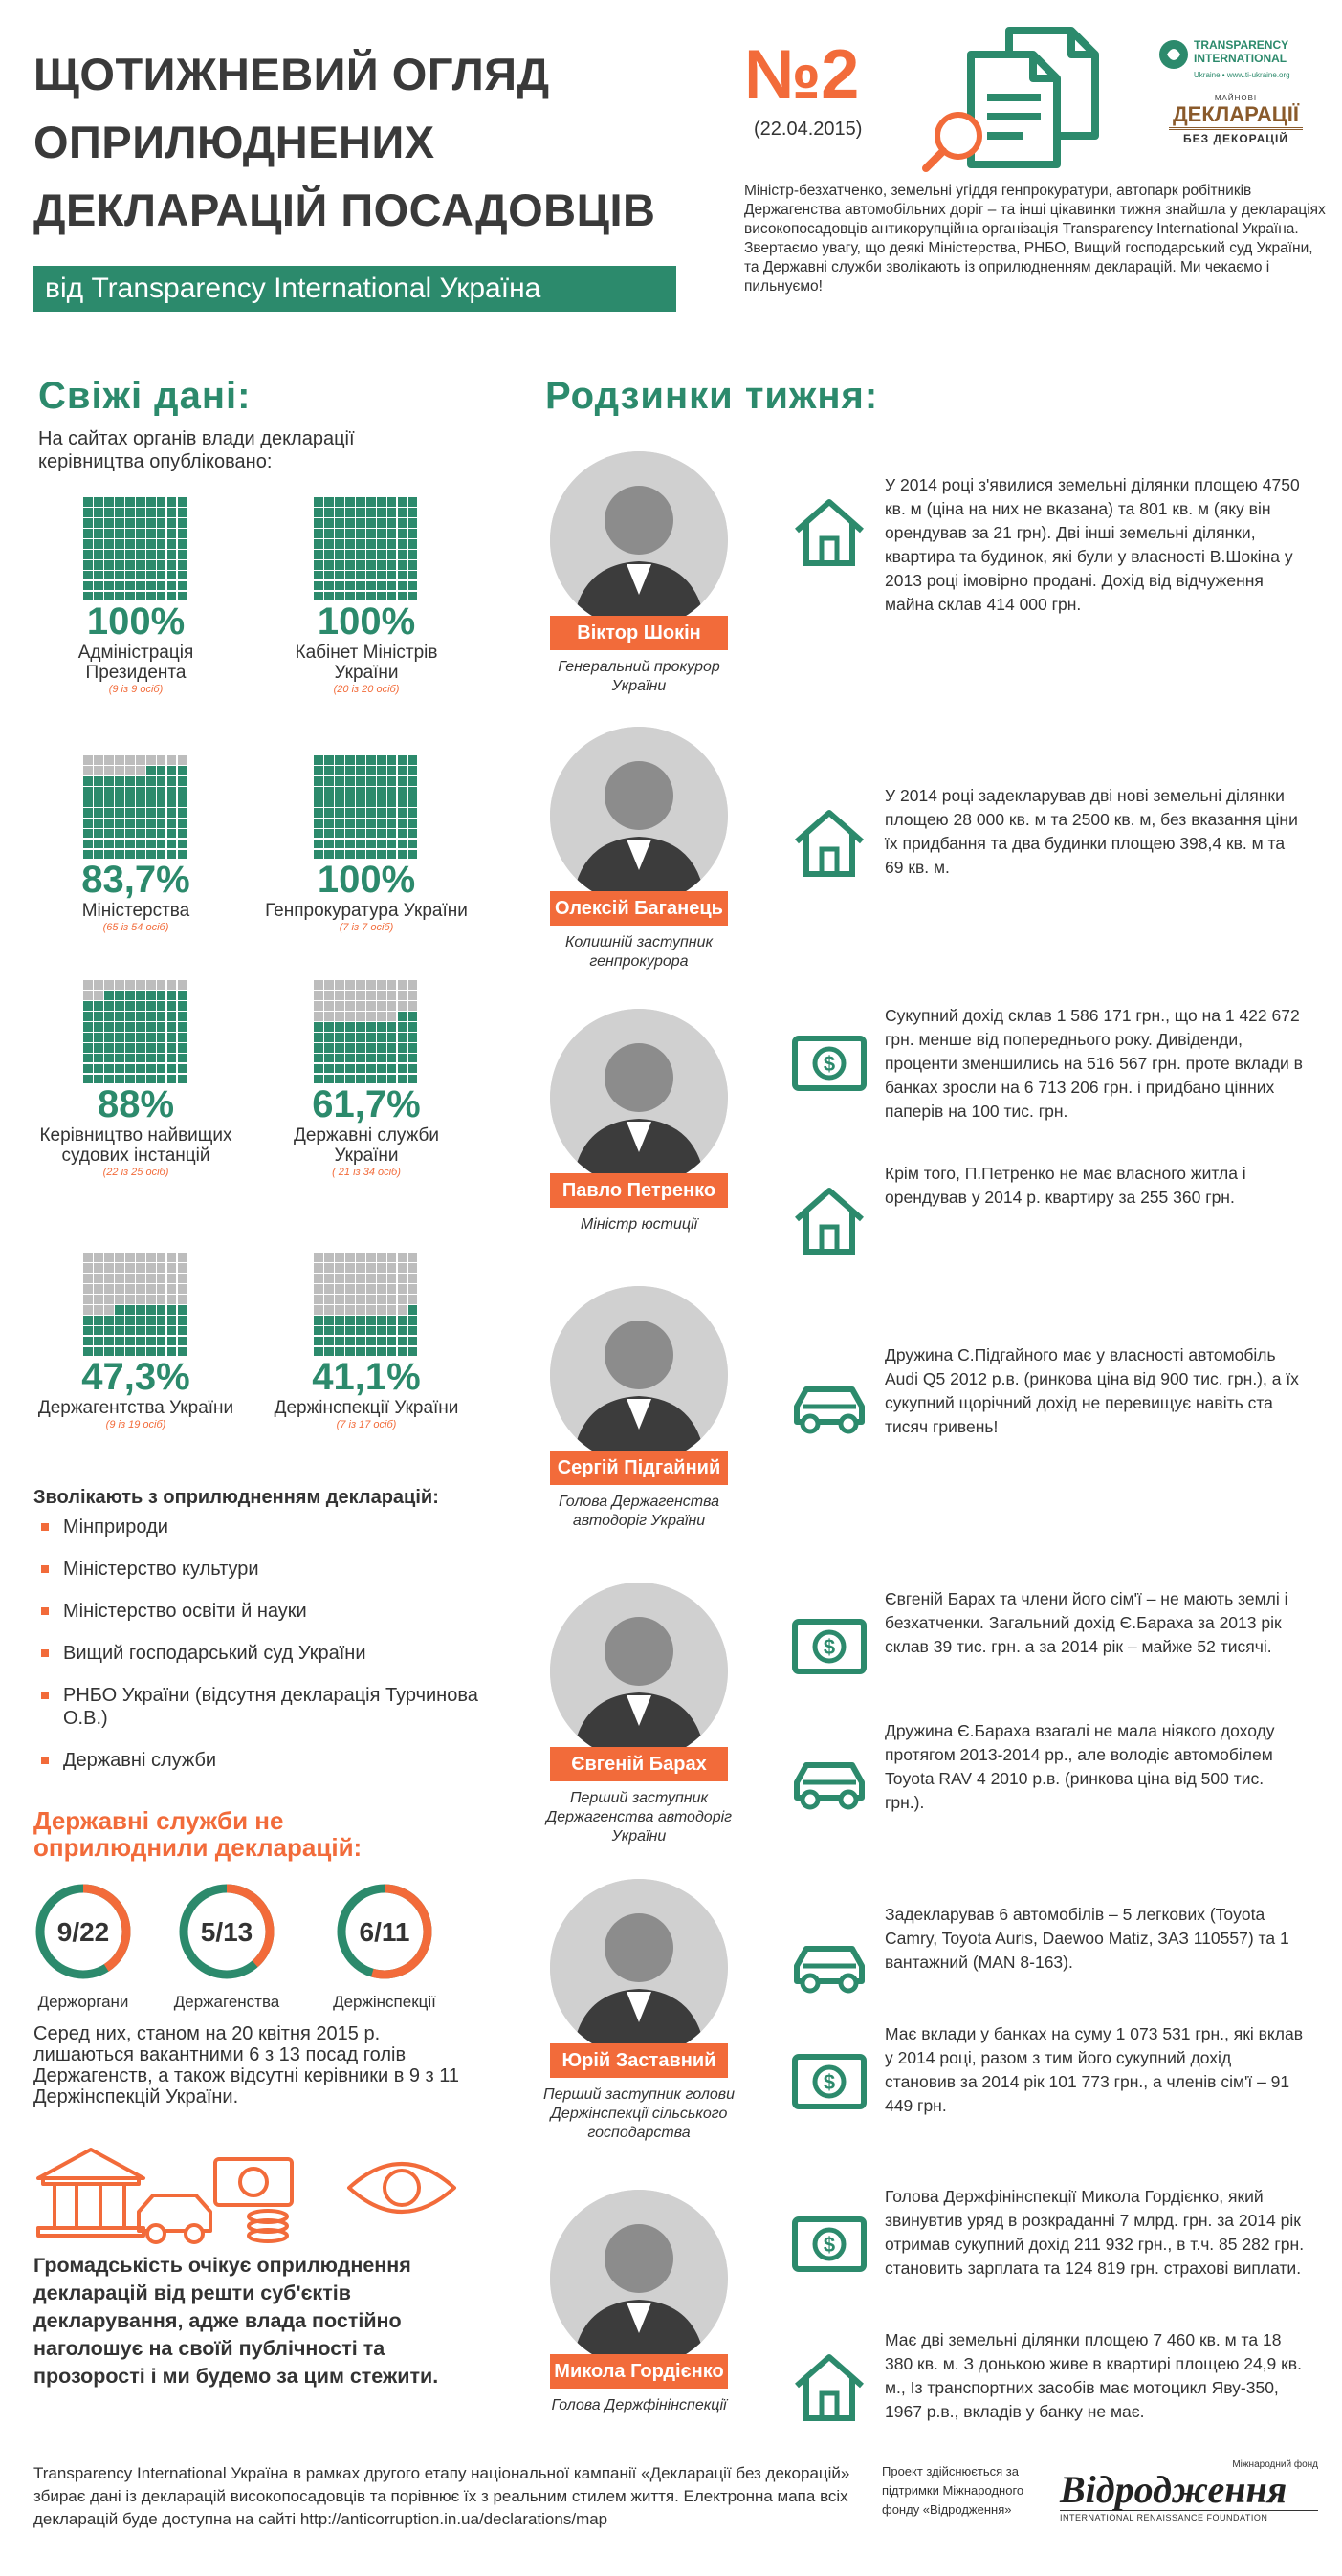  What do you see at coordinates (385, 1932) in the screenshot?
I see `ring-value: 6/11` at bounding box center [385, 1932].